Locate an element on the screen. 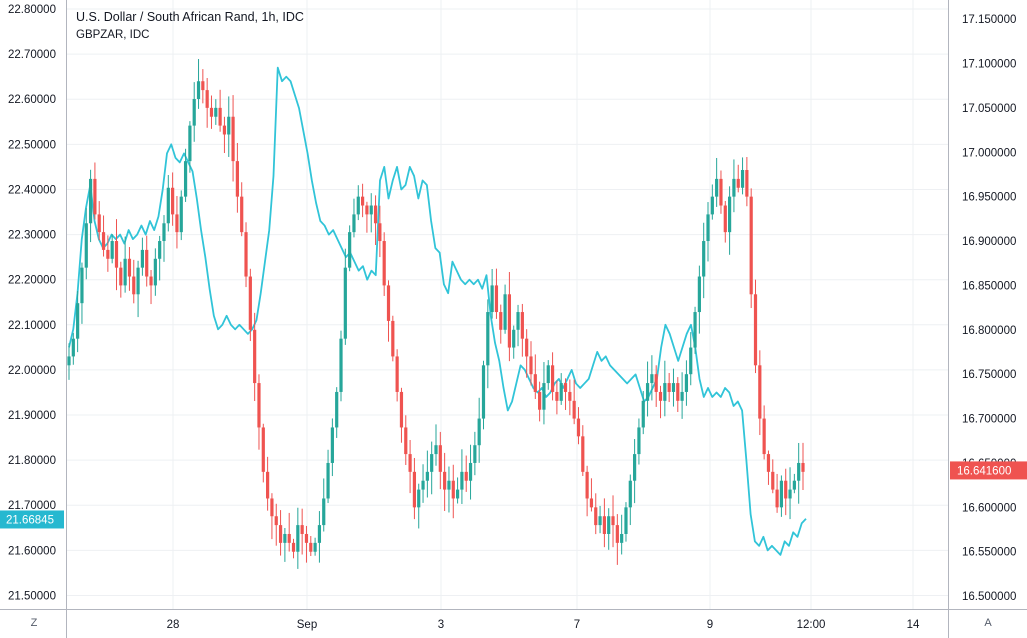 The width and height of the screenshot is (1027, 638). left-tick-label: 21.60000 is located at coordinates (32, 551).